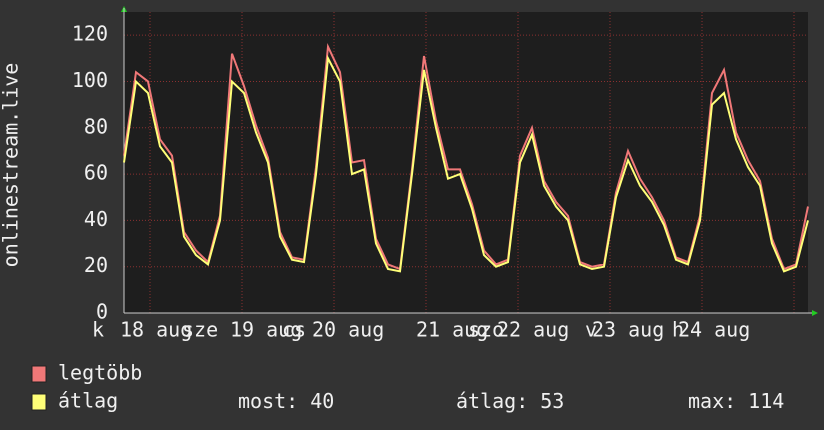  Describe the element at coordinates (266, 330) in the screenshot. I see `x-tick-label: 19 aug` at that location.